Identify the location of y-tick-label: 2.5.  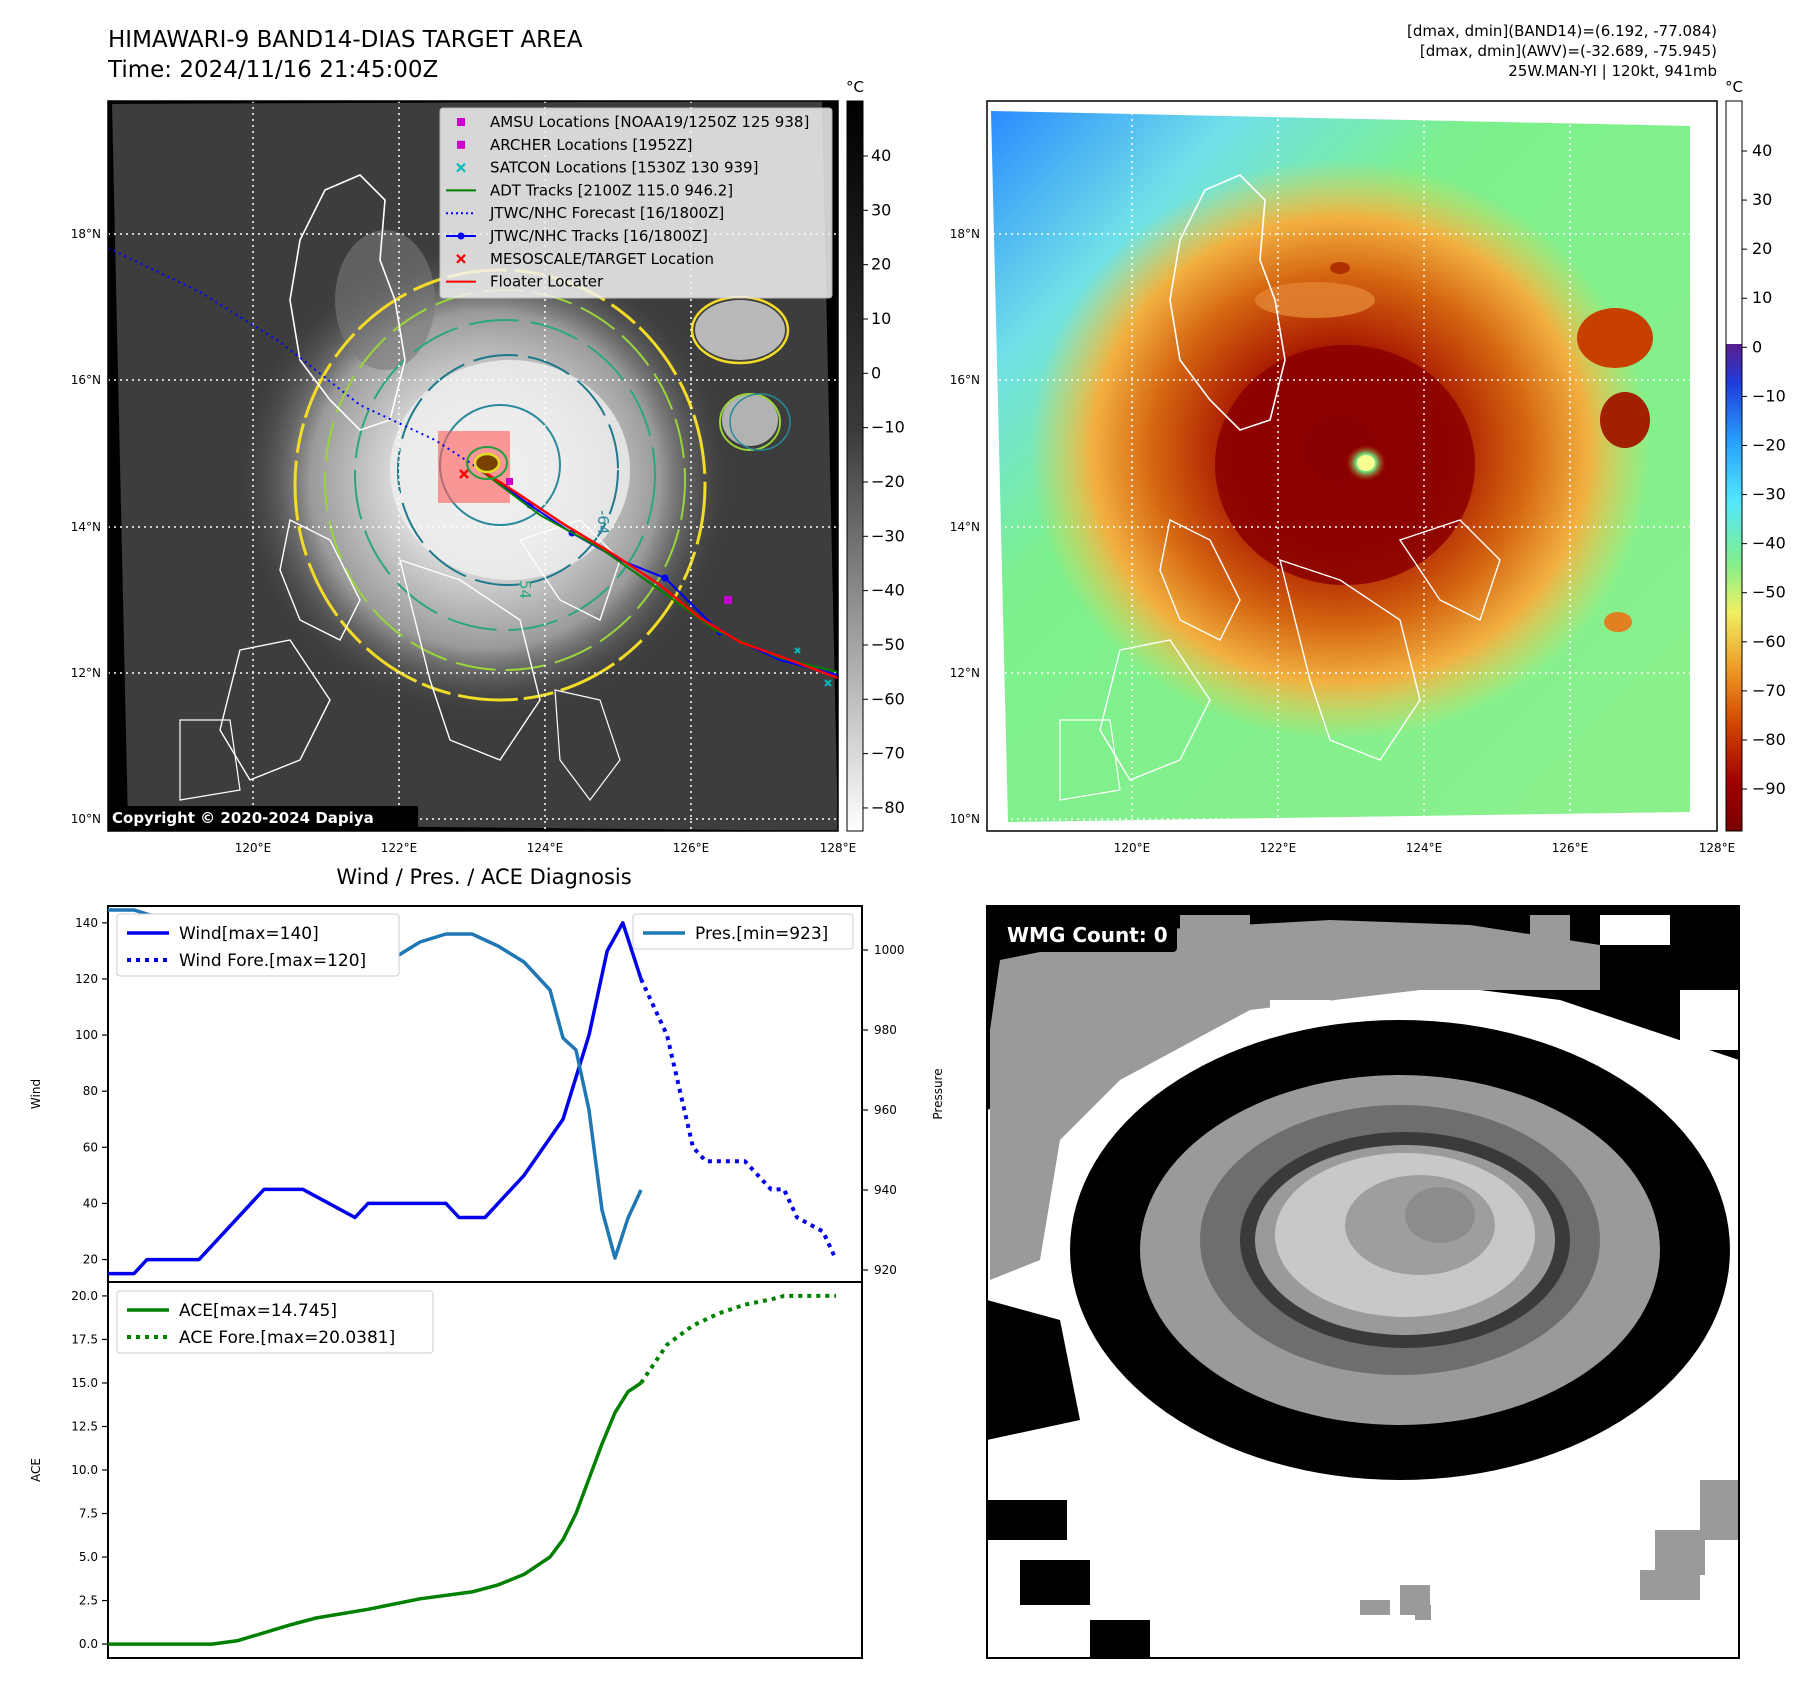
(88, 1601).